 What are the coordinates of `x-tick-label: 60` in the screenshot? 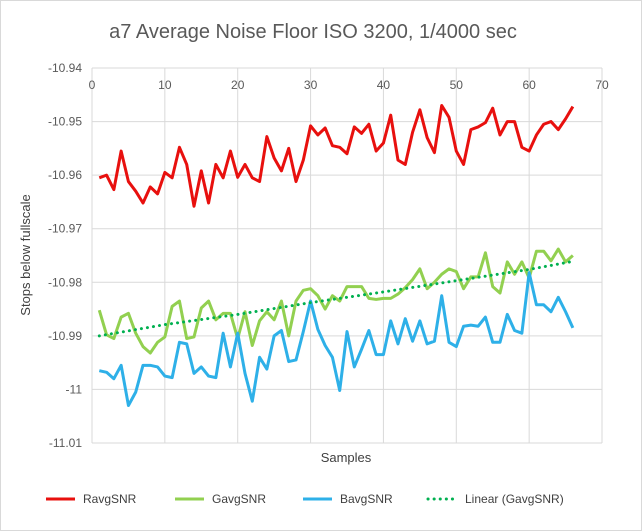 It's located at (529, 85).